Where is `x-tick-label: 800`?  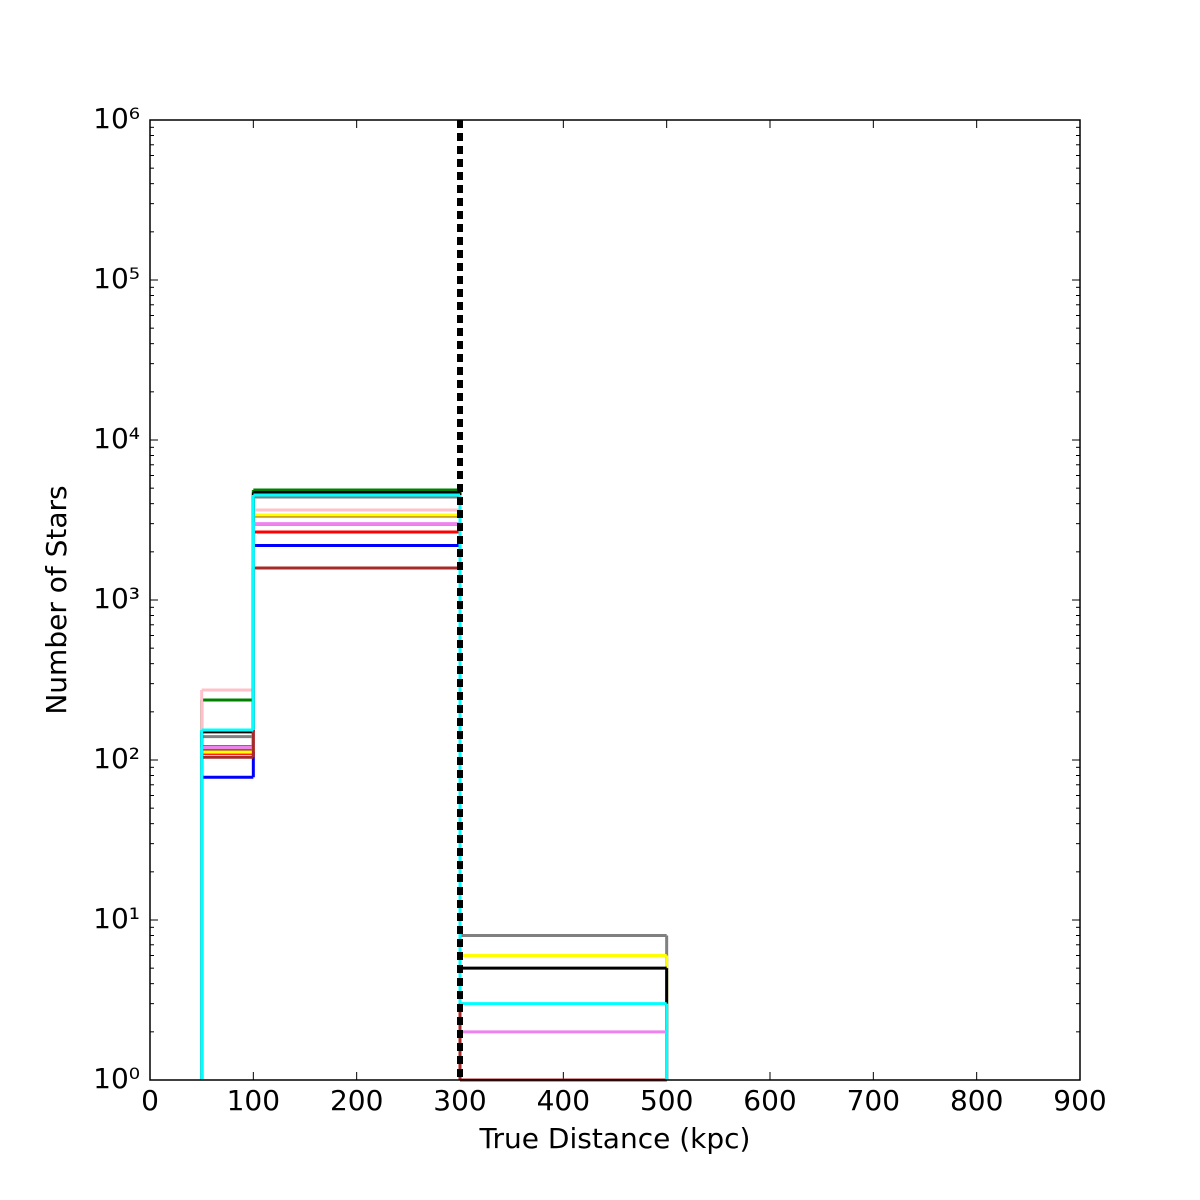 x-tick-label: 800 is located at coordinates (976, 1100).